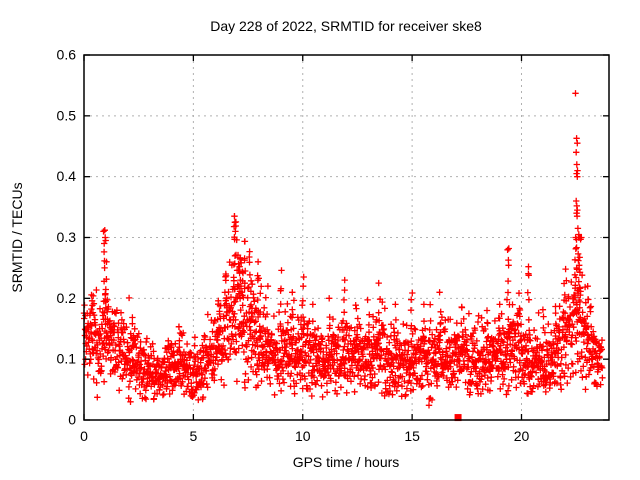 This screenshot has height=480, width=640. What do you see at coordinates (67, 115) in the screenshot?
I see `y-tick-label: 0.5` at bounding box center [67, 115].